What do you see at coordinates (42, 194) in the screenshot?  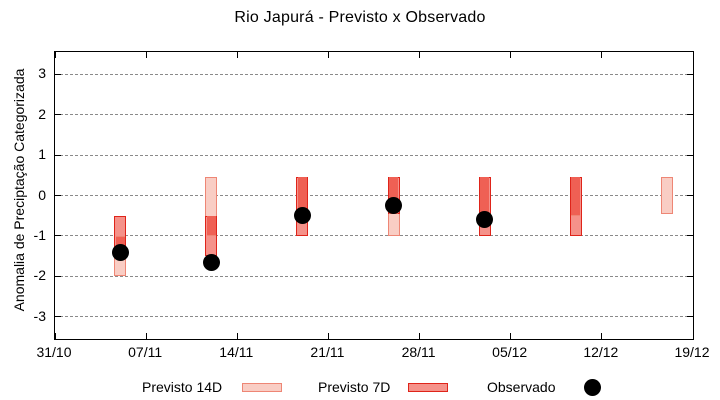 I see `y-tick-label: 0` at bounding box center [42, 194].